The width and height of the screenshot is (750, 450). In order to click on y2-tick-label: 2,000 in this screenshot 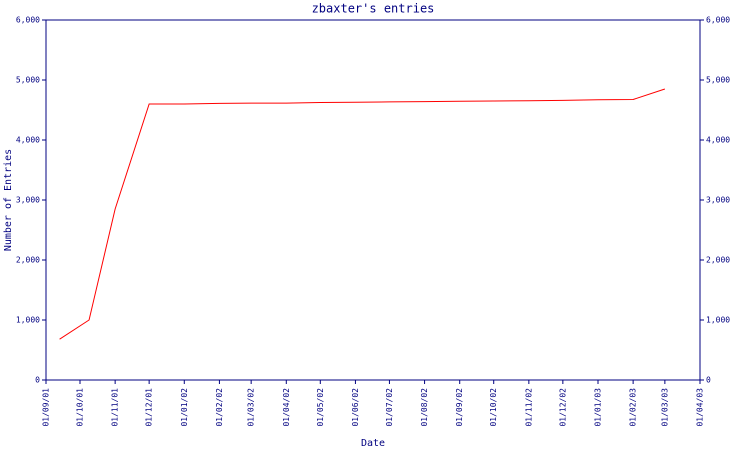, I will do `click(718, 260)`.